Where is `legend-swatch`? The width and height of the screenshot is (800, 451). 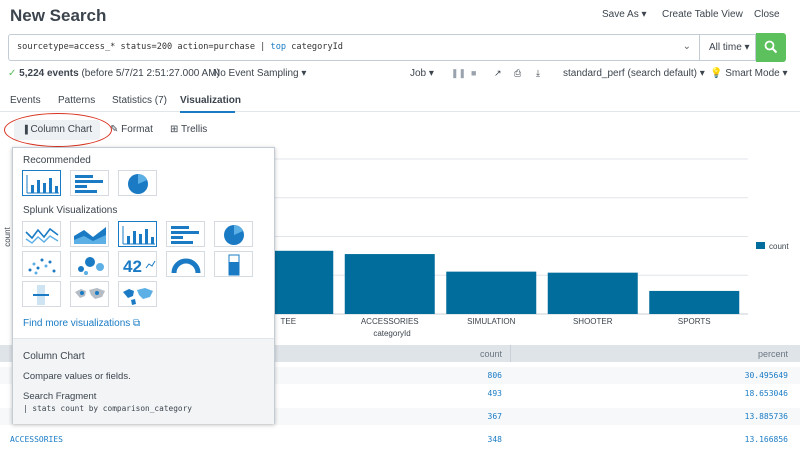 legend-swatch is located at coordinates (760, 245).